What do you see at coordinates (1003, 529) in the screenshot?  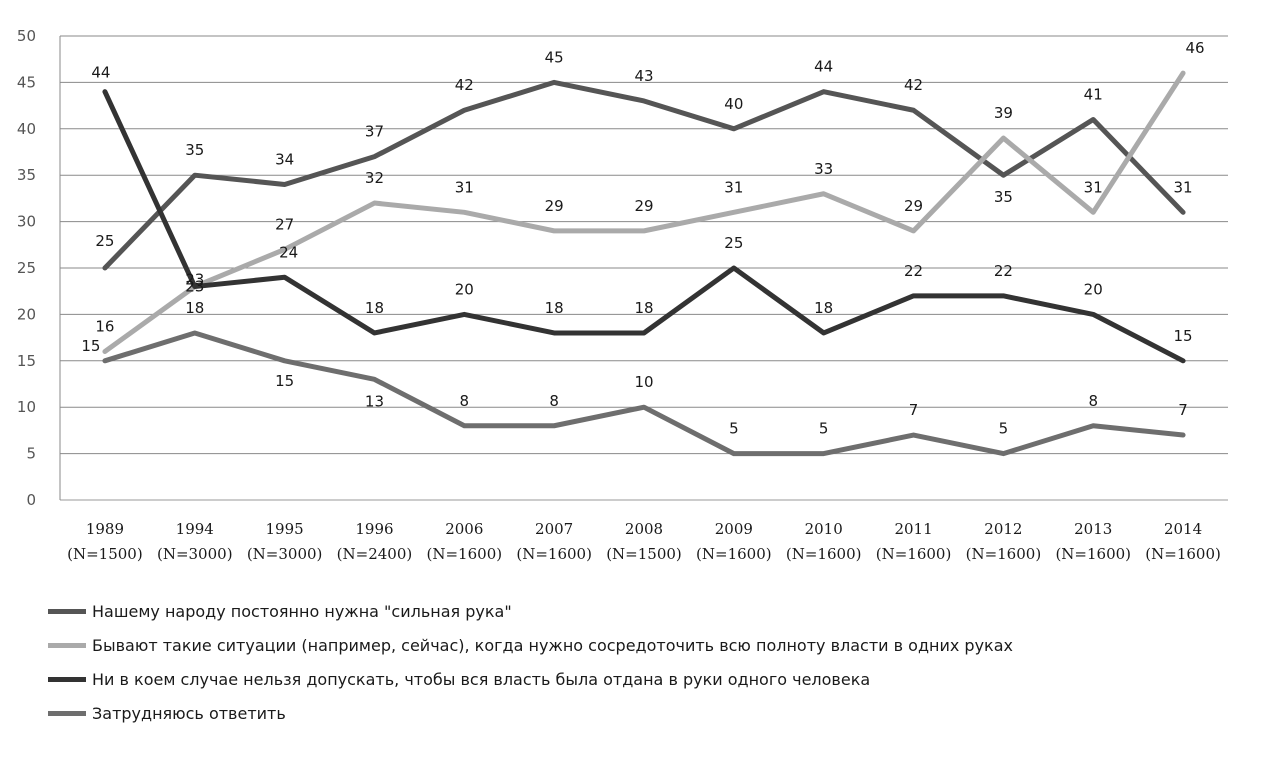 I see `x-tick-label: 2012` at bounding box center [1003, 529].